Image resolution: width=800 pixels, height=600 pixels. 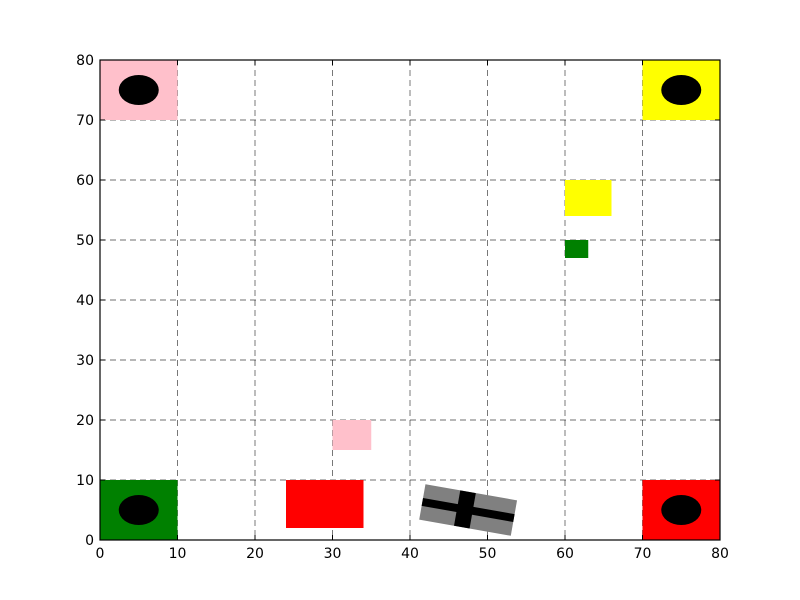 What do you see at coordinates (352, 435) in the screenshot?
I see `block-pink` at bounding box center [352, 435].